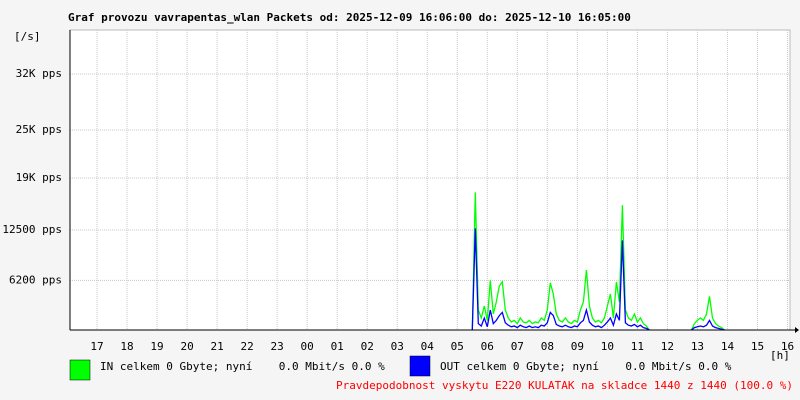  What do you see at coordinates (32, 229) in the screenshot?
I see `y-tick-label: 12500 pps` at bounding box center [32, 229].